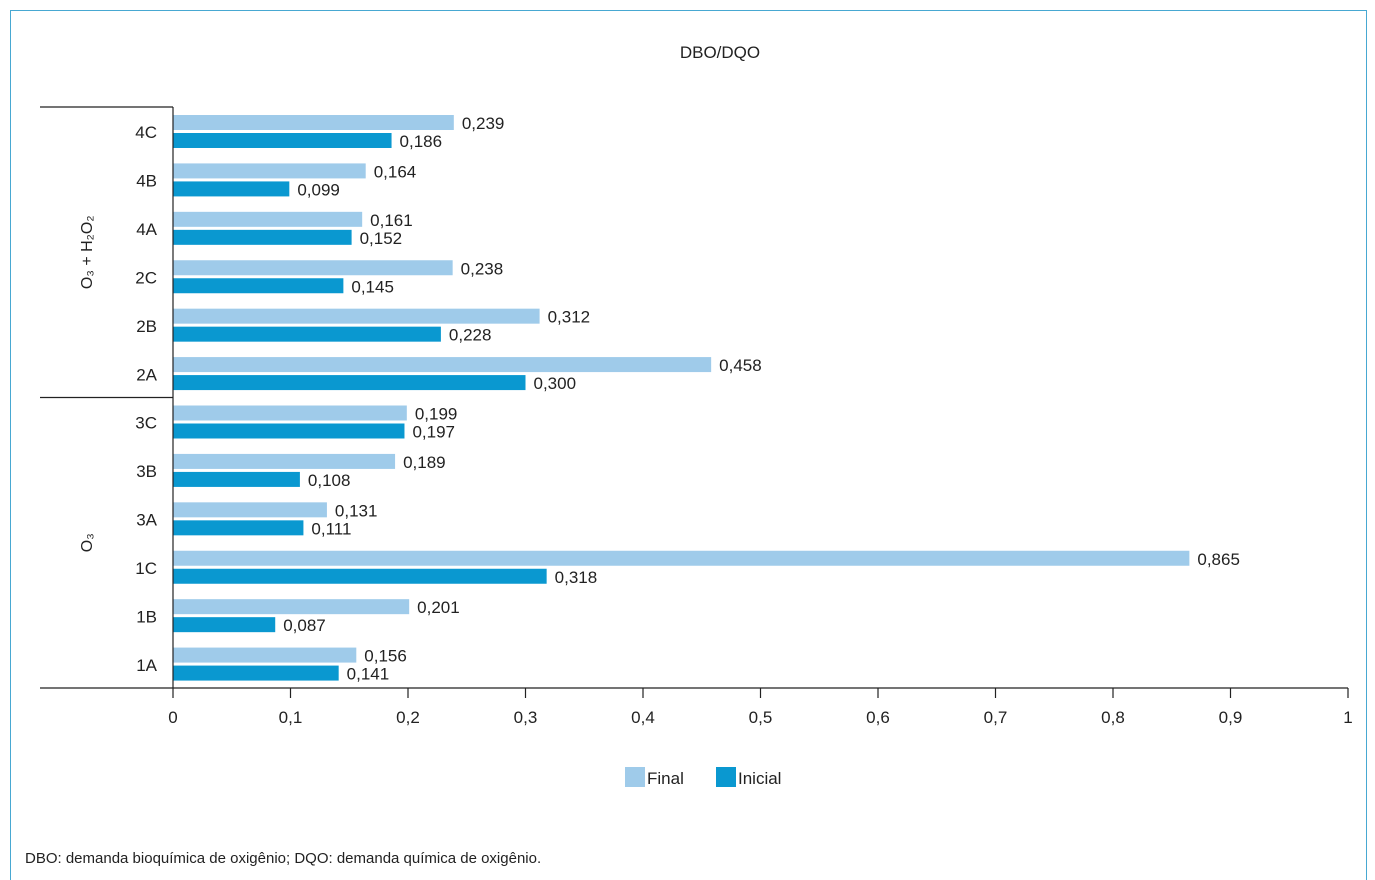  I want to click on data-label: 0,312, so click(569, 317).